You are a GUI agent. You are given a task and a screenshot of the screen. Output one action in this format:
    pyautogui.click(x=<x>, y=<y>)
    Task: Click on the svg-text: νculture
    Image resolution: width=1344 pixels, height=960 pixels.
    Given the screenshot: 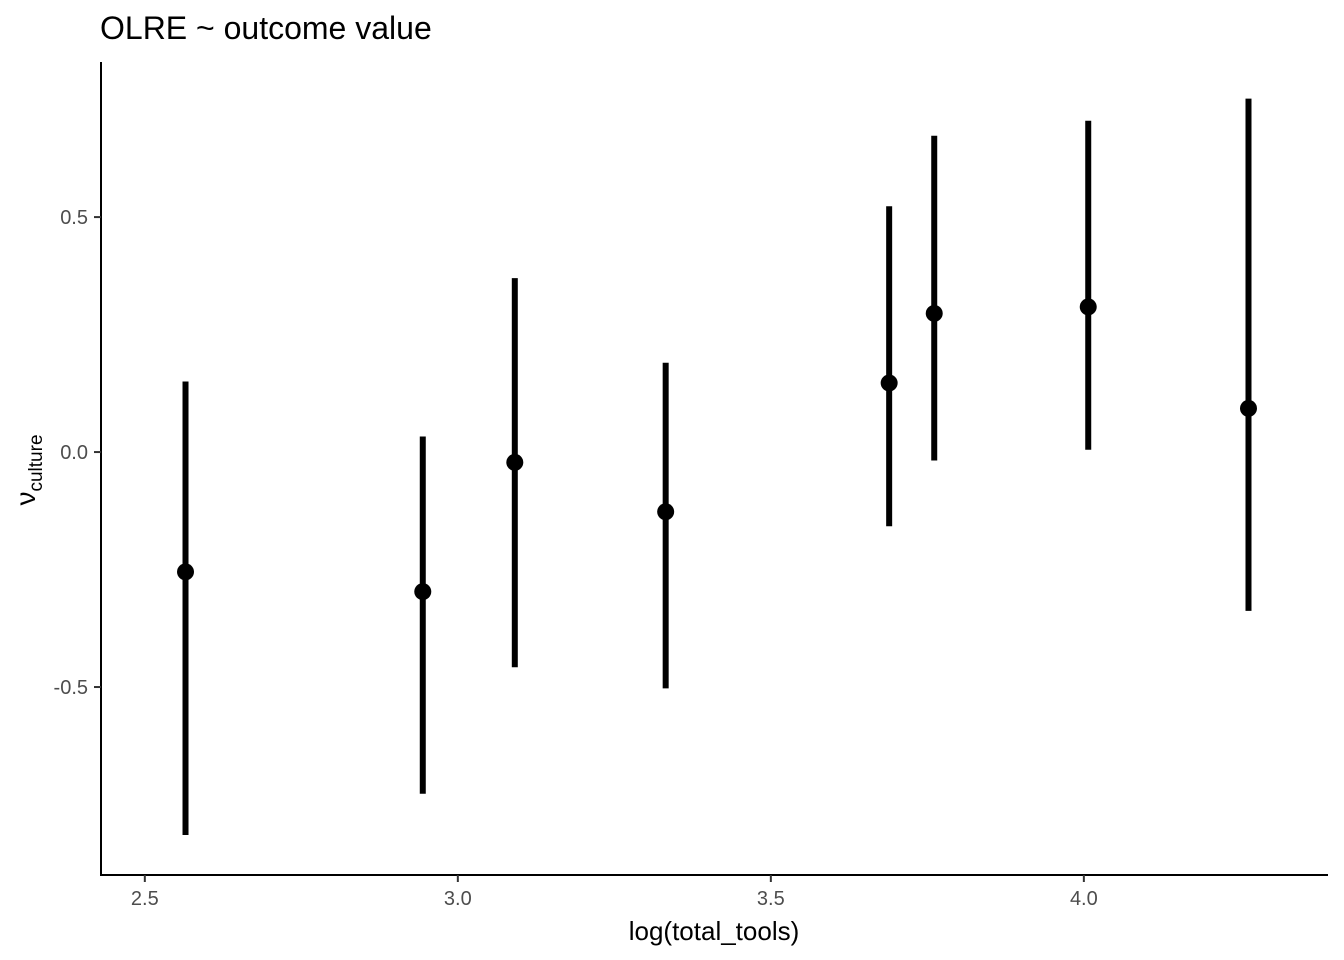 What is the action you would take?
    pyautogui.click(x=28, y=469)
    